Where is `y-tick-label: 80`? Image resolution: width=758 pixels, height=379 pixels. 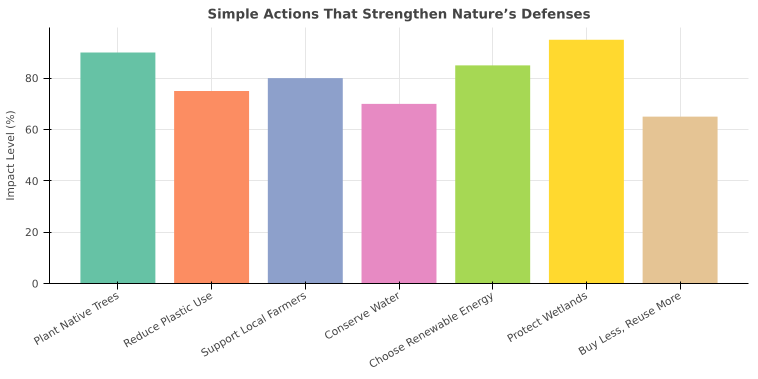 y-tick-label: 80 is located at coordinates (31, 79).